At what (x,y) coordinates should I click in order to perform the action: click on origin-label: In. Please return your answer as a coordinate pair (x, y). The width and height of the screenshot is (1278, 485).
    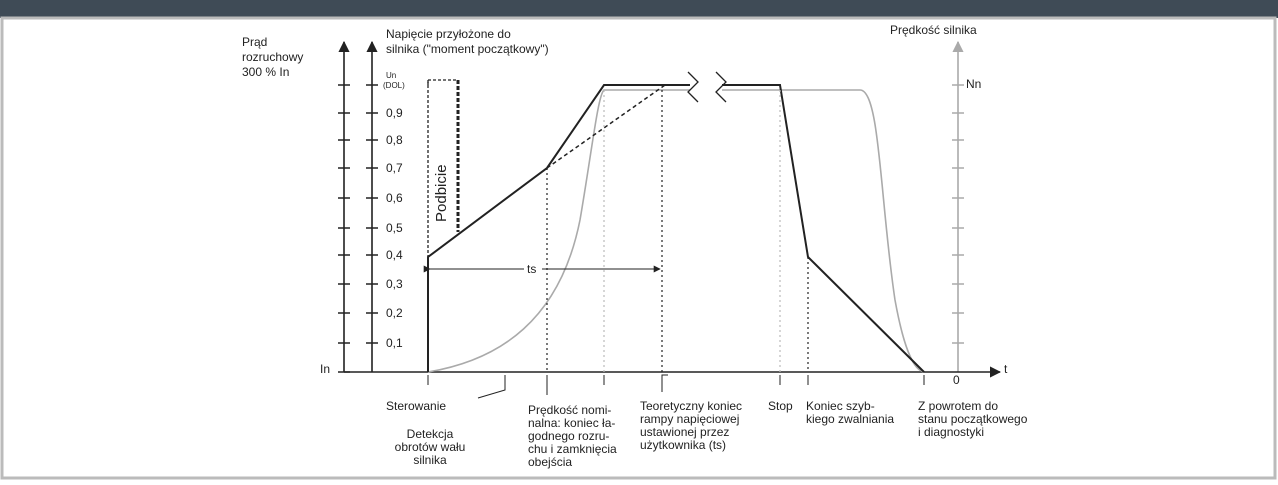
    Looking at the image, I should click on (325, 369).